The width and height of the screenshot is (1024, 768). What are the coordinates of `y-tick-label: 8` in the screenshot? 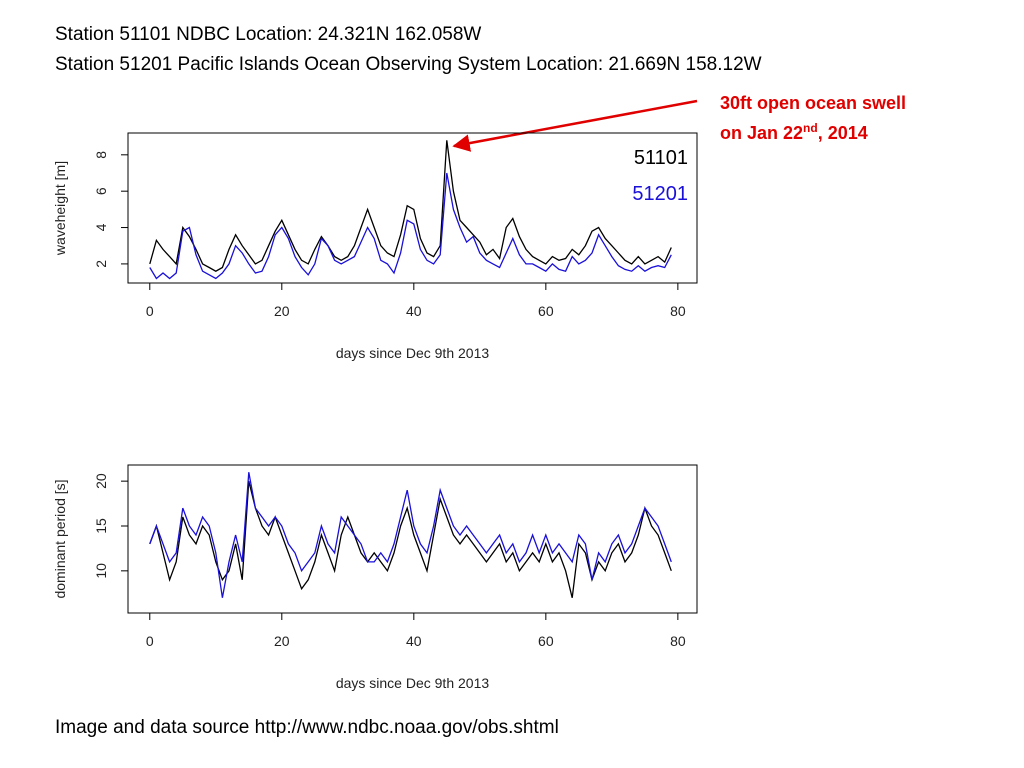 It's located at (101, 155).